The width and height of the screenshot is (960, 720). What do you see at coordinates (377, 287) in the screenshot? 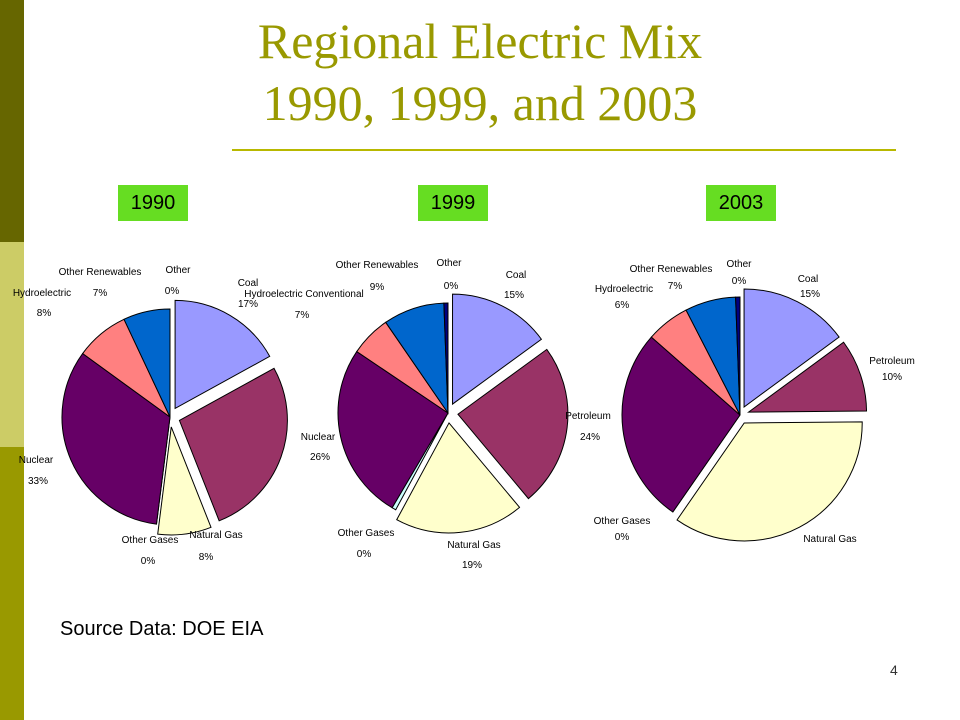
I see `slice-pct-1999-other-renewables: 9%` at bounding box center [377, 287].